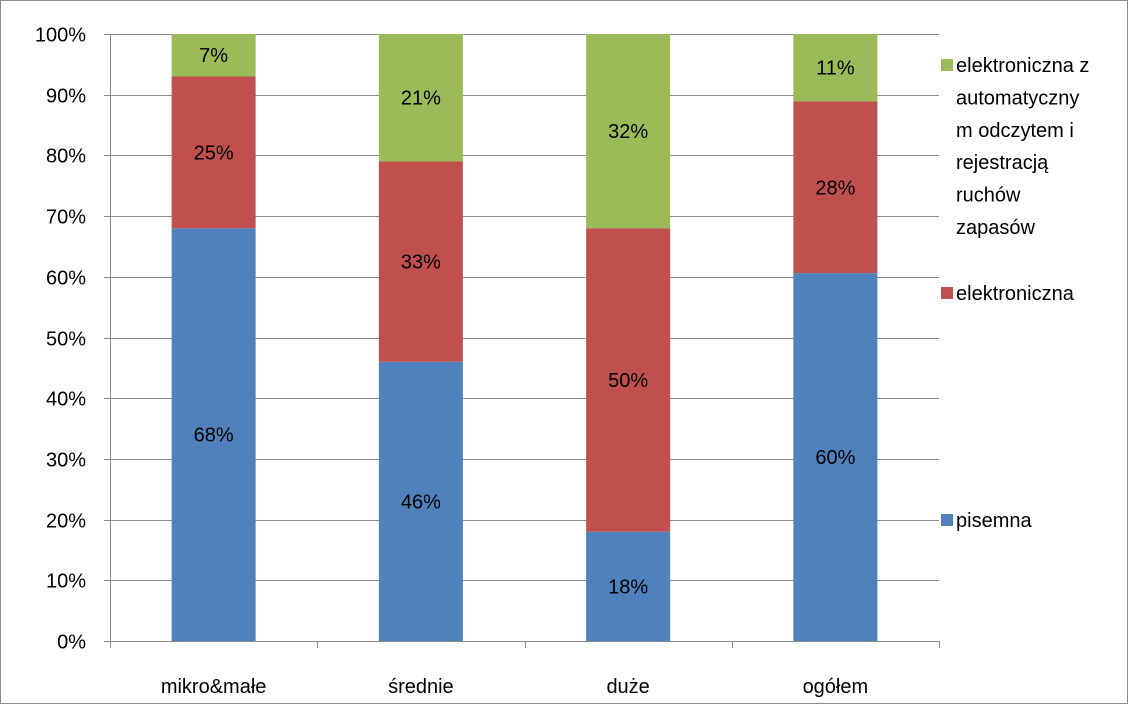  I want to click on legend-label: rejestracją, so click(1002, 163).